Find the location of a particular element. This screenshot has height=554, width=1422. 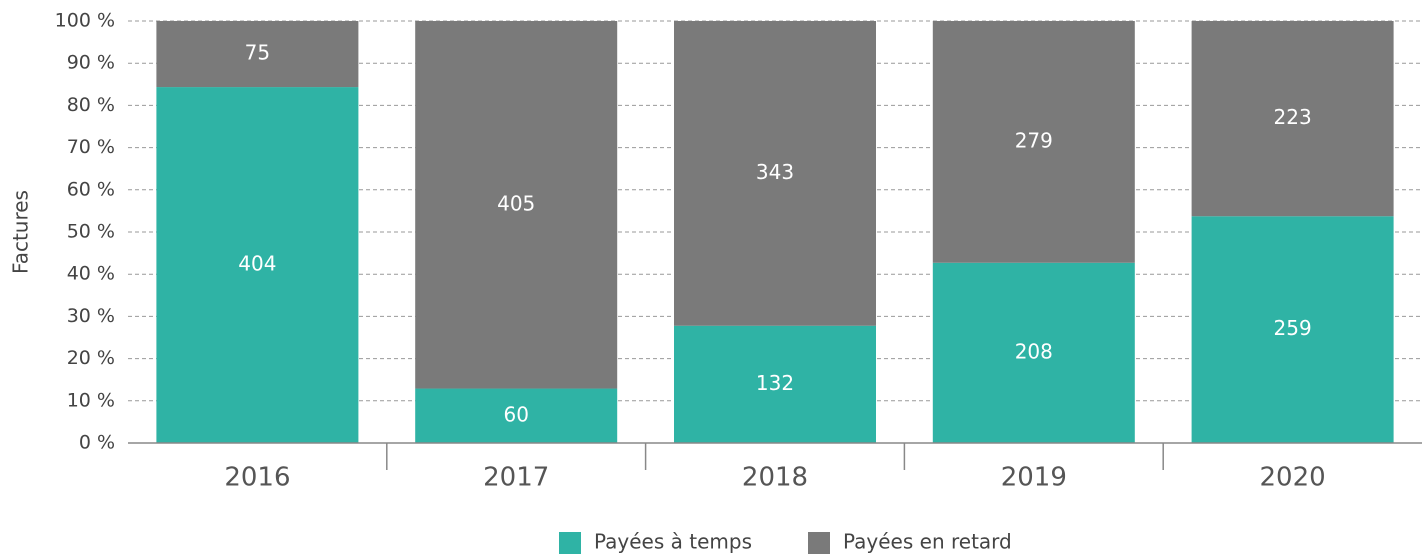

data-label: 132 is located at coordinates (775, 383).